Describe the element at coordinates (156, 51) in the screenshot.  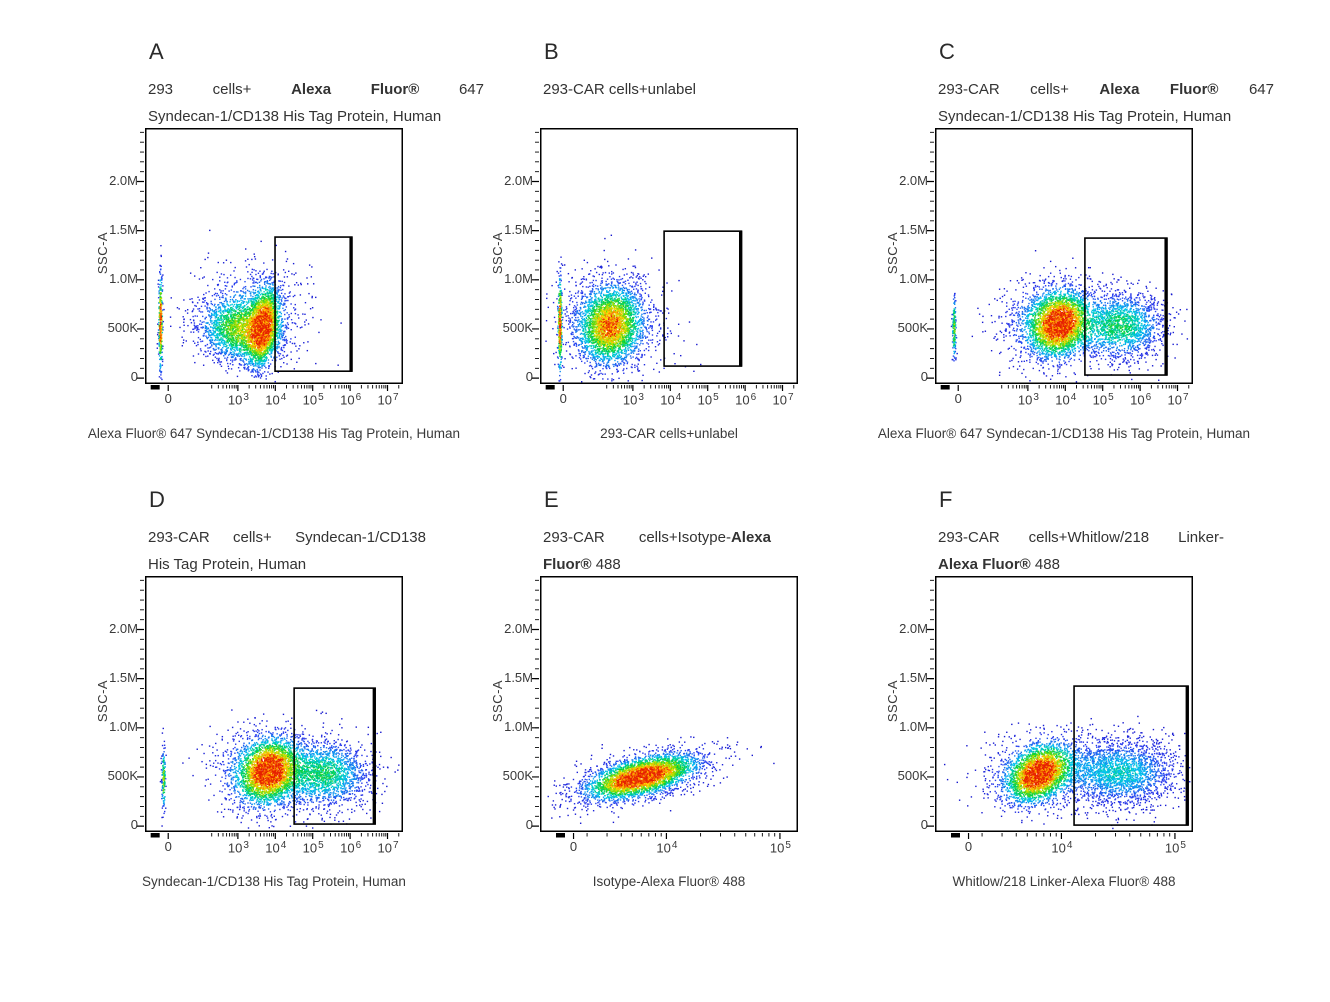
I see `panel-letter: A` at that location.